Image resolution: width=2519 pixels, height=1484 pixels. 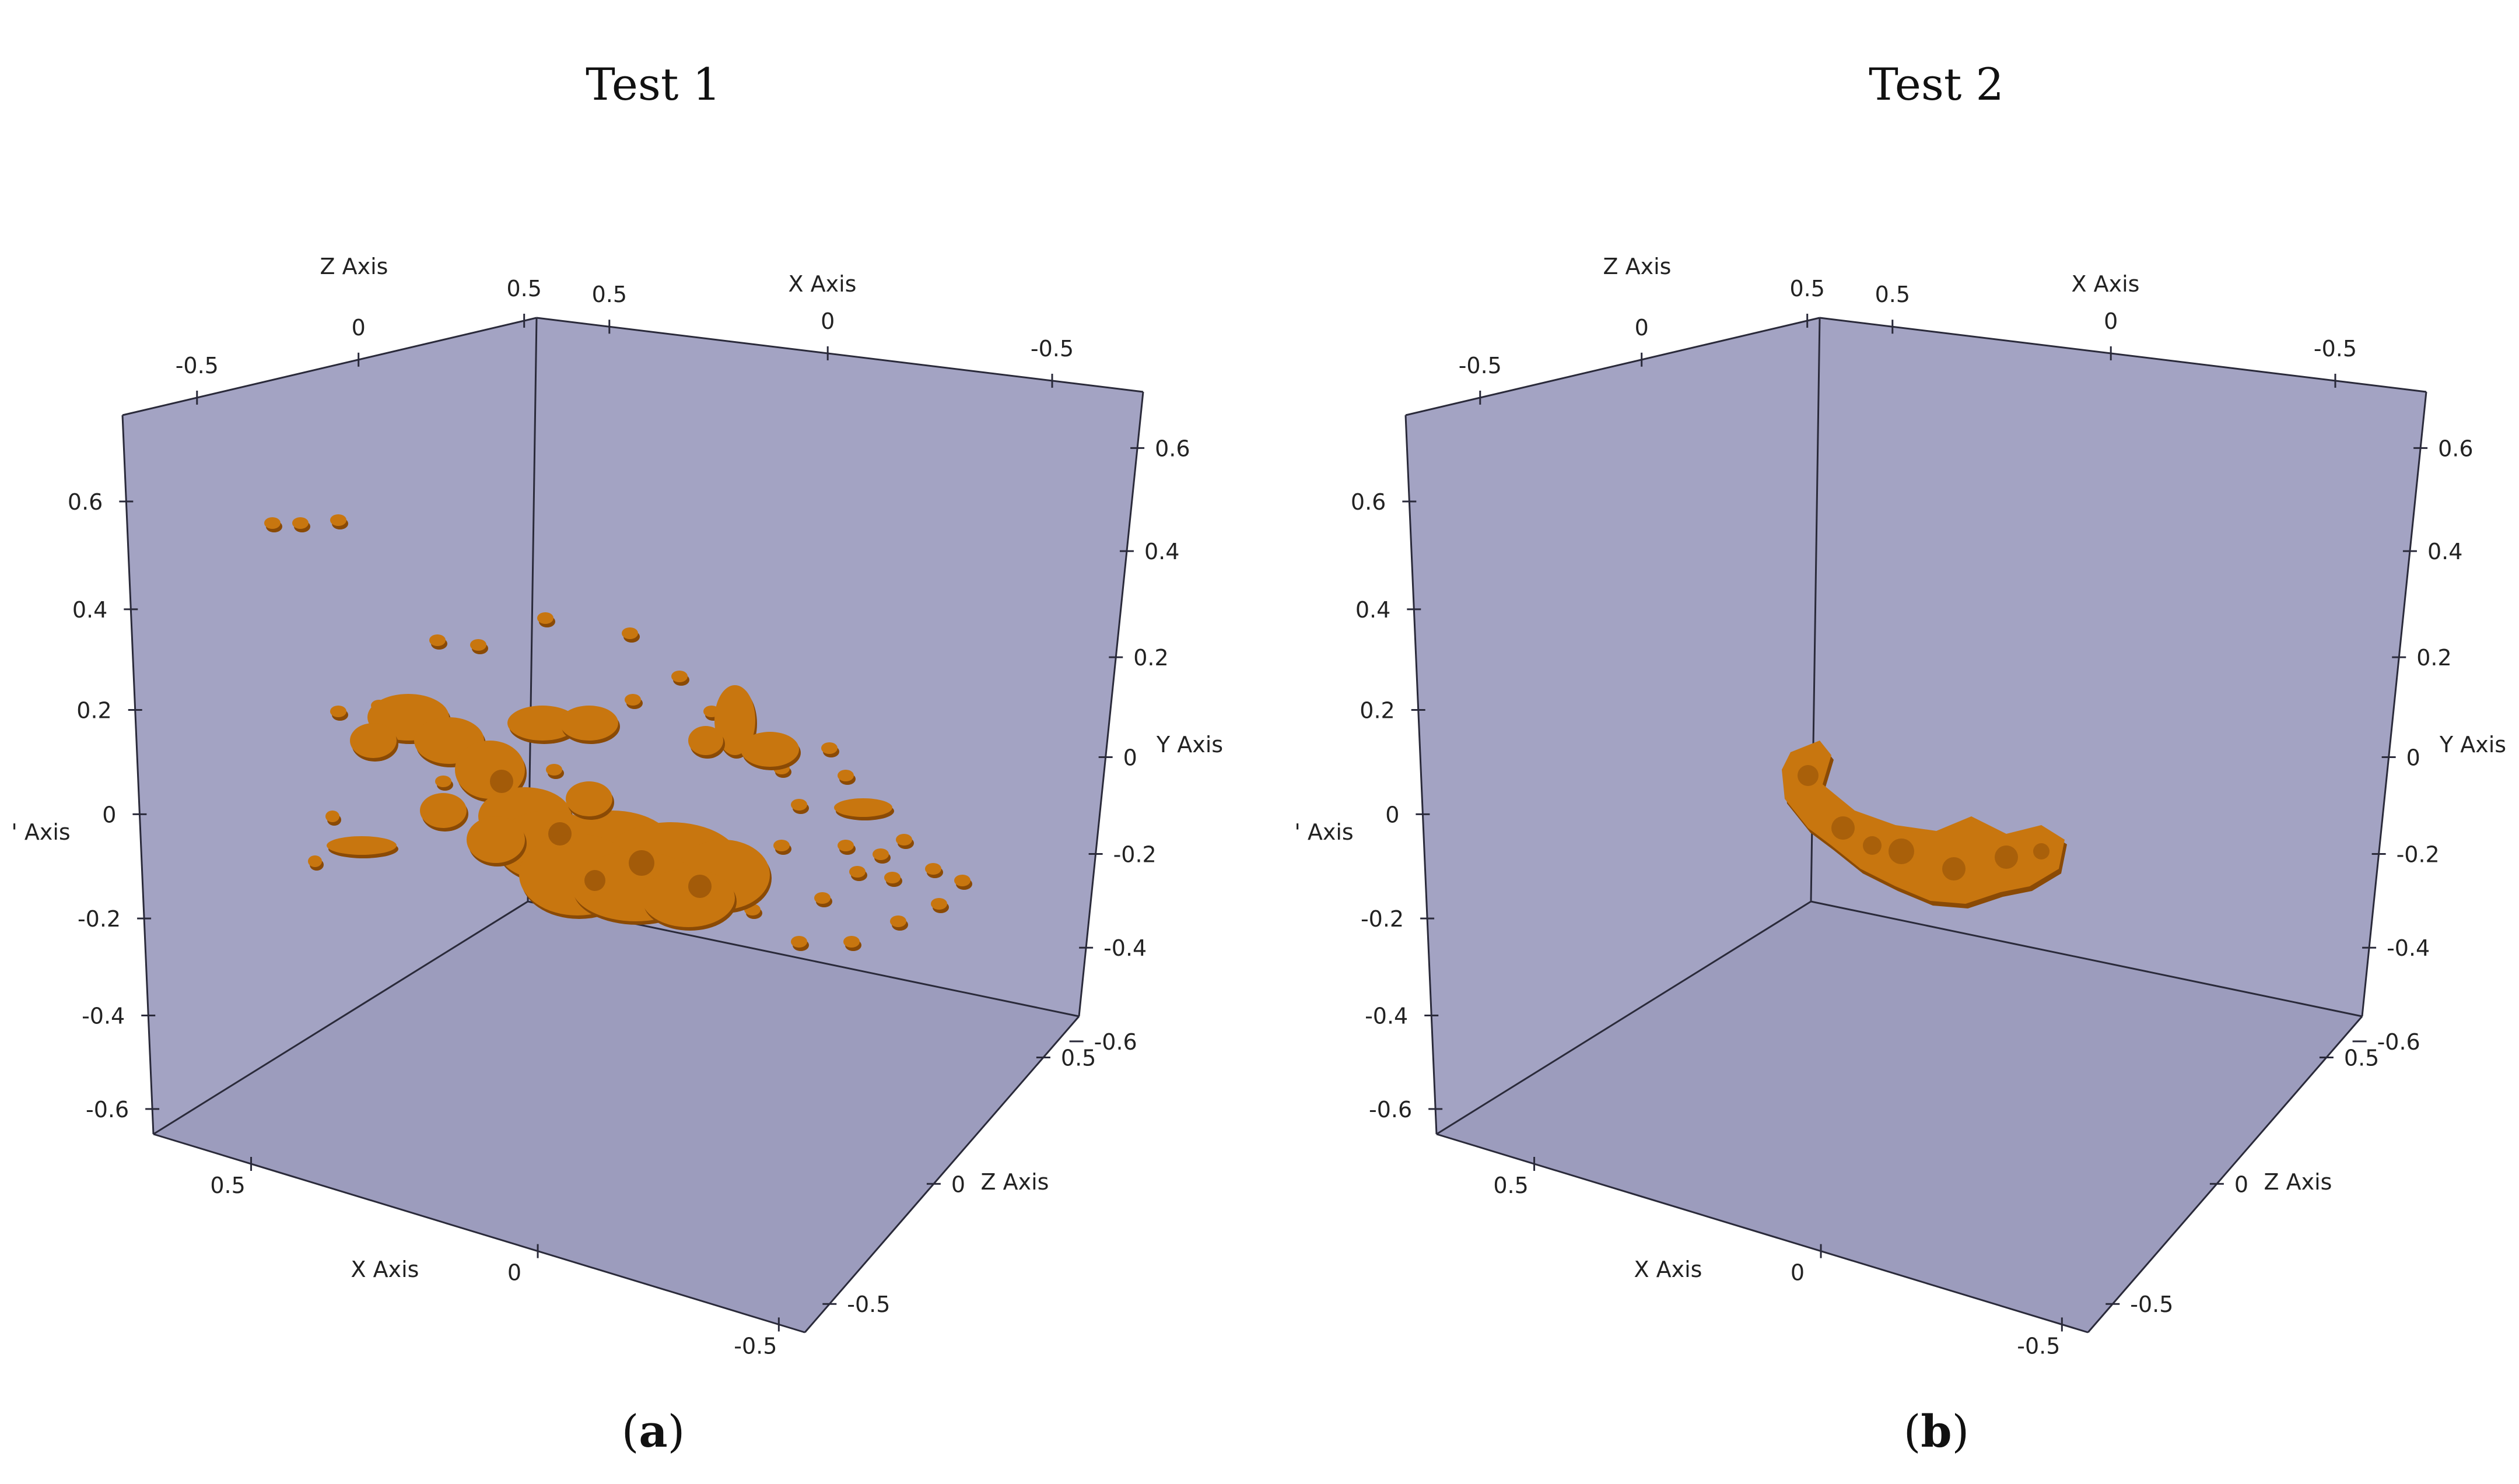 I want to click on x-tick-label-bottom: -0.5, so click(x=2038, y=1346).